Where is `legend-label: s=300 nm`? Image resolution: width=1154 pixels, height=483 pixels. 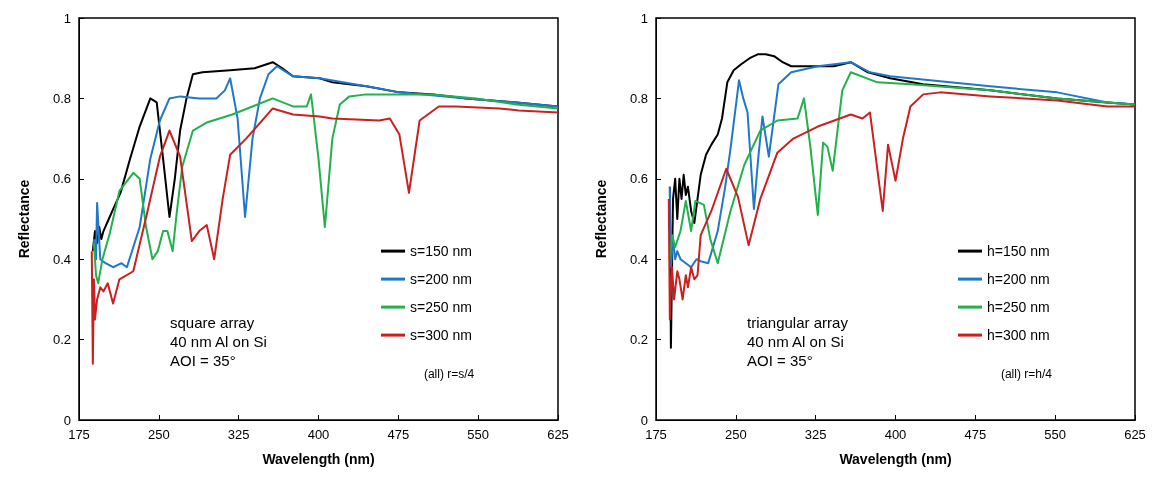
legend-label: s=300 nm is located at coordinates (440, 335).